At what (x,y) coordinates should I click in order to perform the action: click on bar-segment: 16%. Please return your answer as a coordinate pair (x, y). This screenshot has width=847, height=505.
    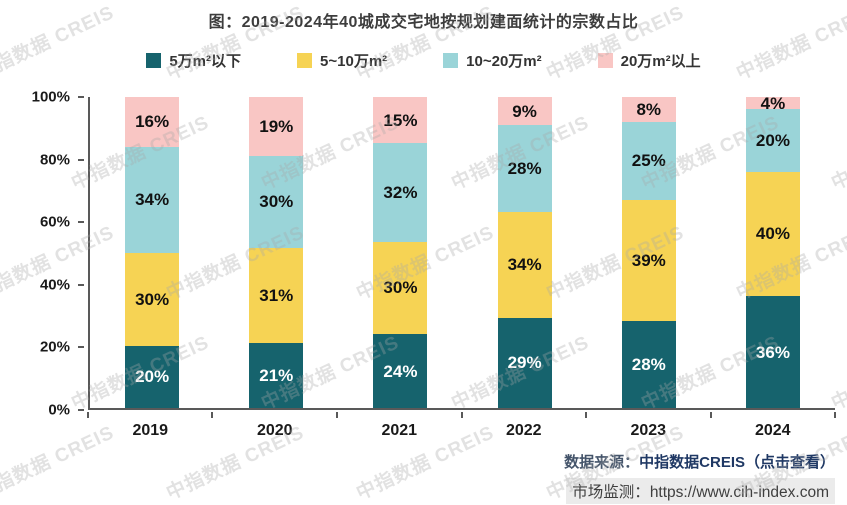
    Looking at the image, I should click on (152, 122).